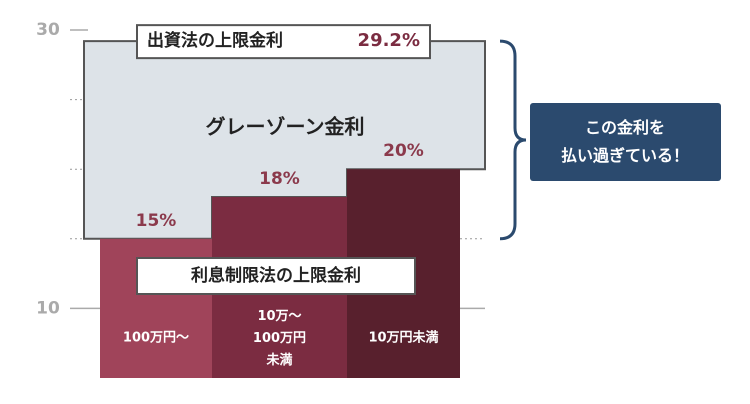 The width and height of the screenshot is (750, 404). What do you see at coordinates (513, 140) in the screenshot?
I see `bracket` at bounding box center [513, 140].